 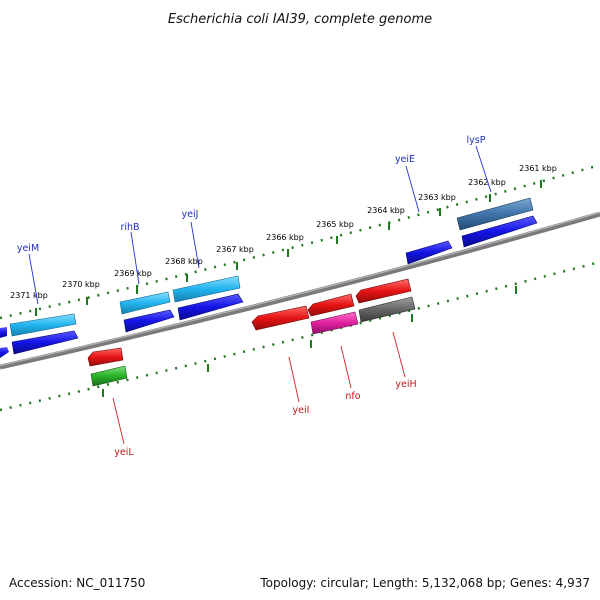 What do you see at coordinates (495, 214) in the screenshot?
I see `gene-lysP` at bounding box center [495, 214].